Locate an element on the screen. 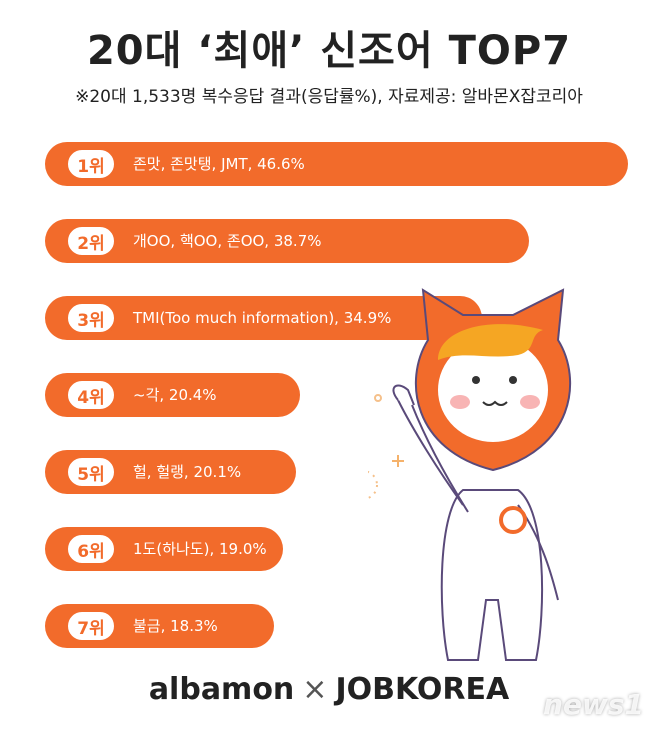 The height and width of the screenshot is (731, 658). bar-4: 4위 ~각, 20.4% is located at coordinates (172, 395).